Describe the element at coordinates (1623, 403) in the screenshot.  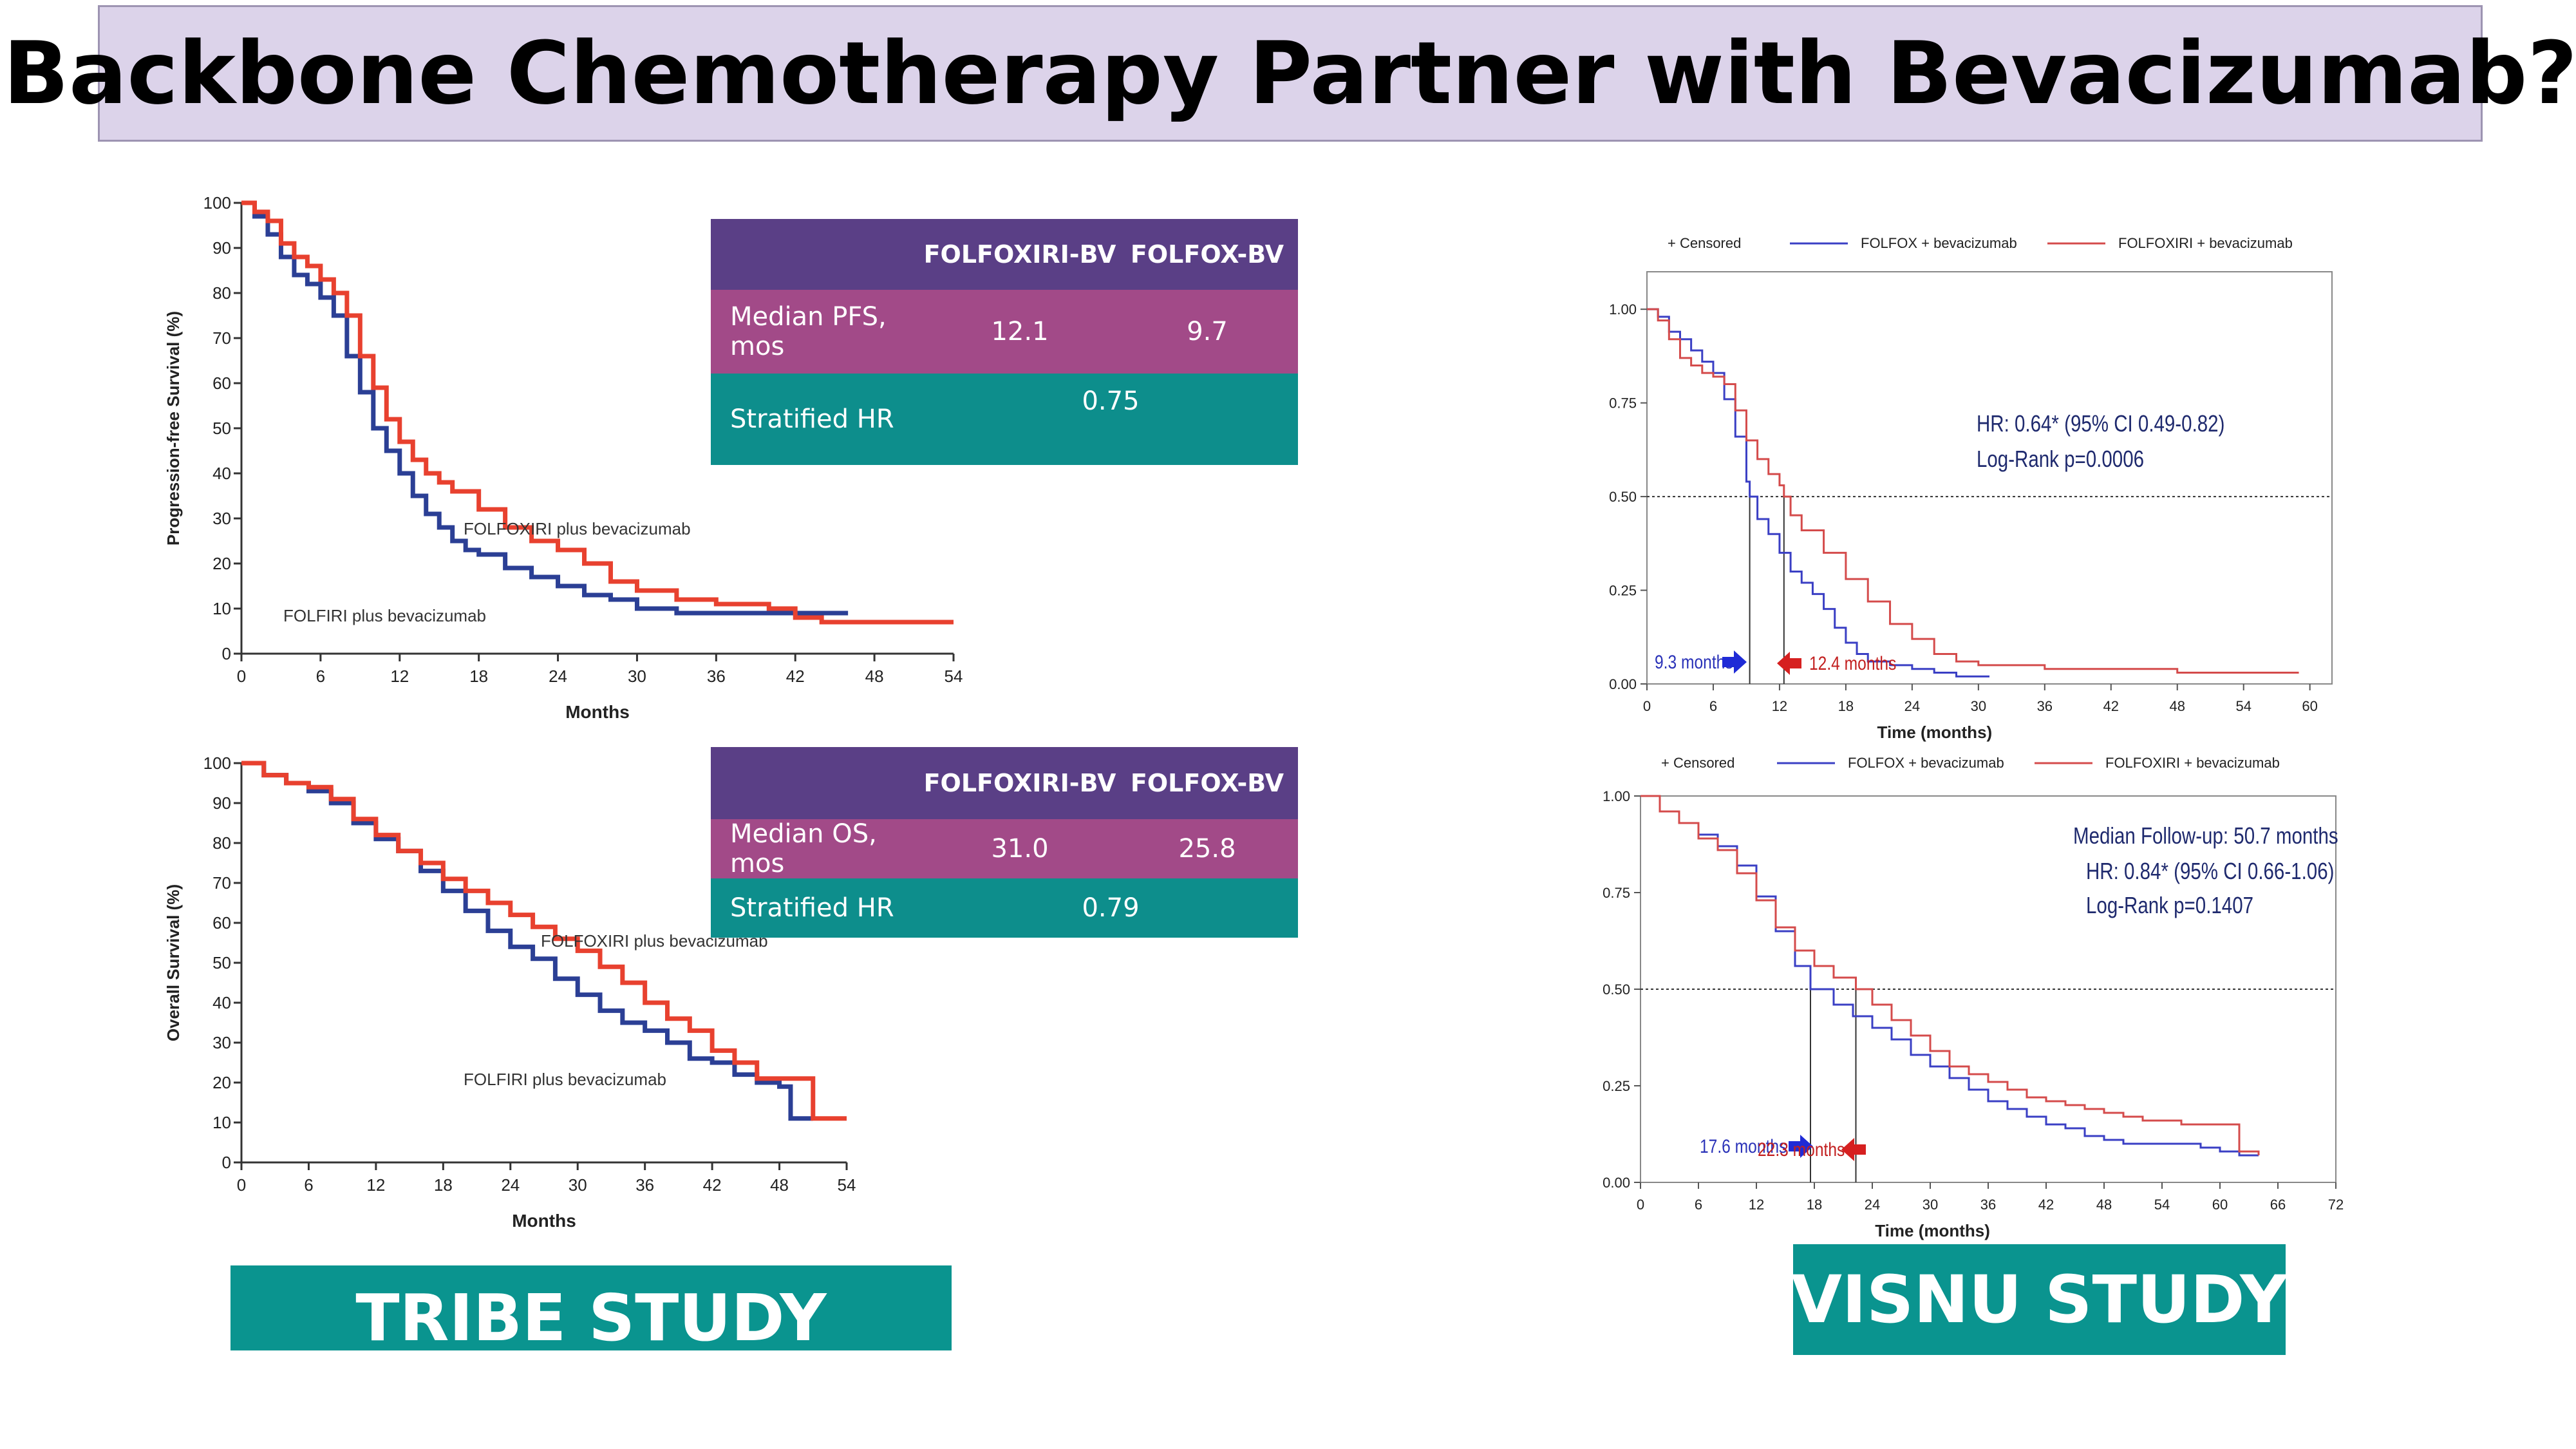
I see `y-tick-label: 0.75` at that location.